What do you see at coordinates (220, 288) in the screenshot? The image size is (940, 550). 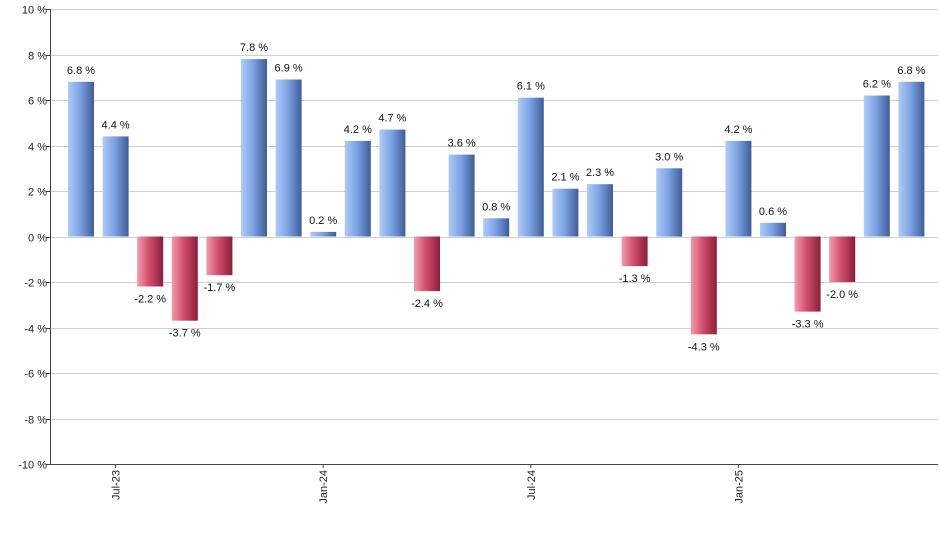 I see `data-label: -1.7 %` at bounding box center [220, 288].